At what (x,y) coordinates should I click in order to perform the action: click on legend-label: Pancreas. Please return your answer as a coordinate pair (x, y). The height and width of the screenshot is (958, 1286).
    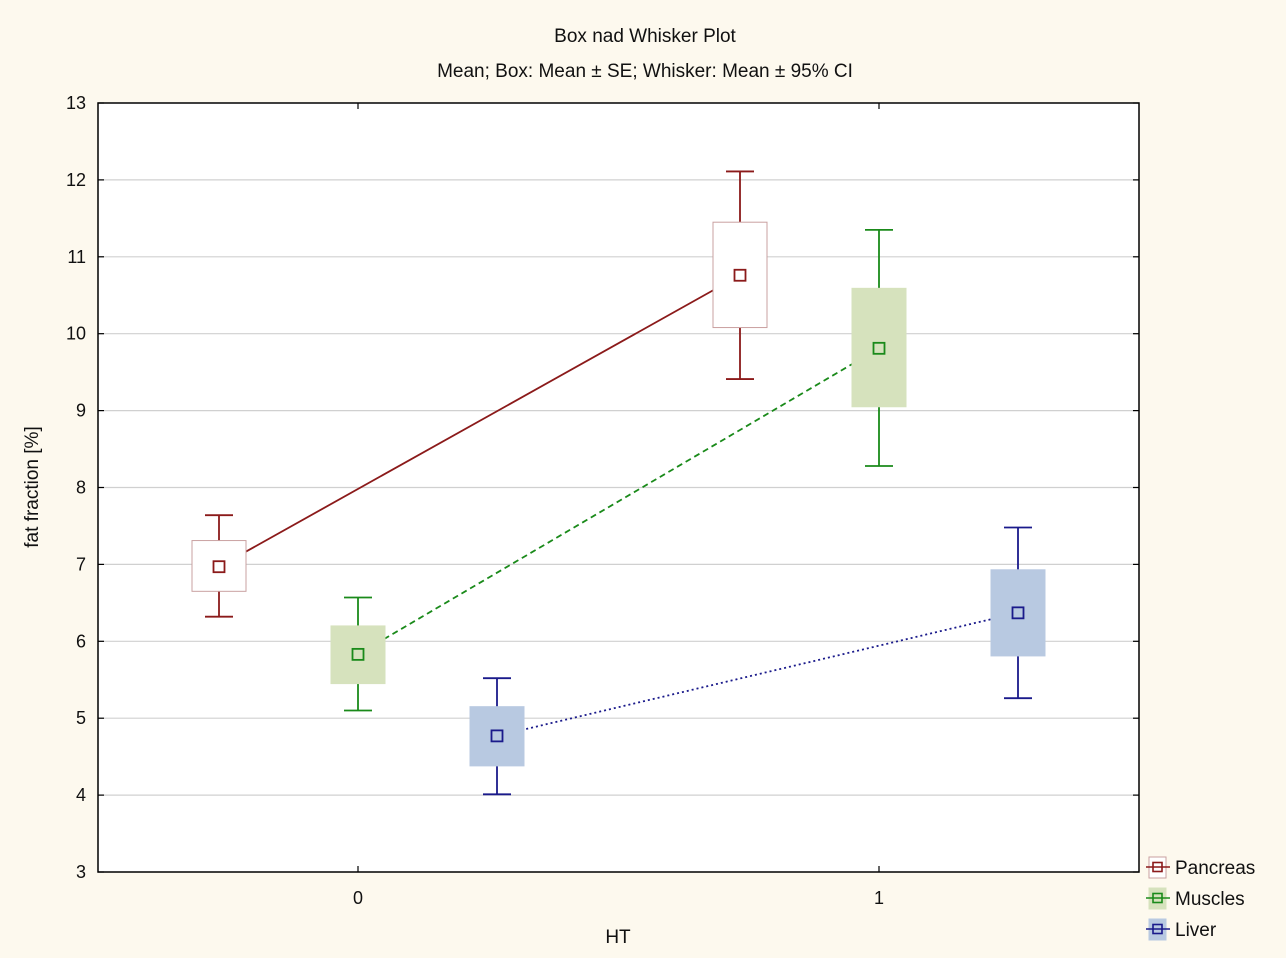
    Looking at the image, I should click on (1215, 868).